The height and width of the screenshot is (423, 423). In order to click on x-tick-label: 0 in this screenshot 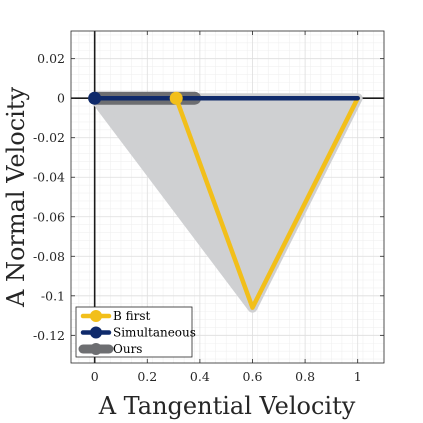, I will do `click(95, 376)`.